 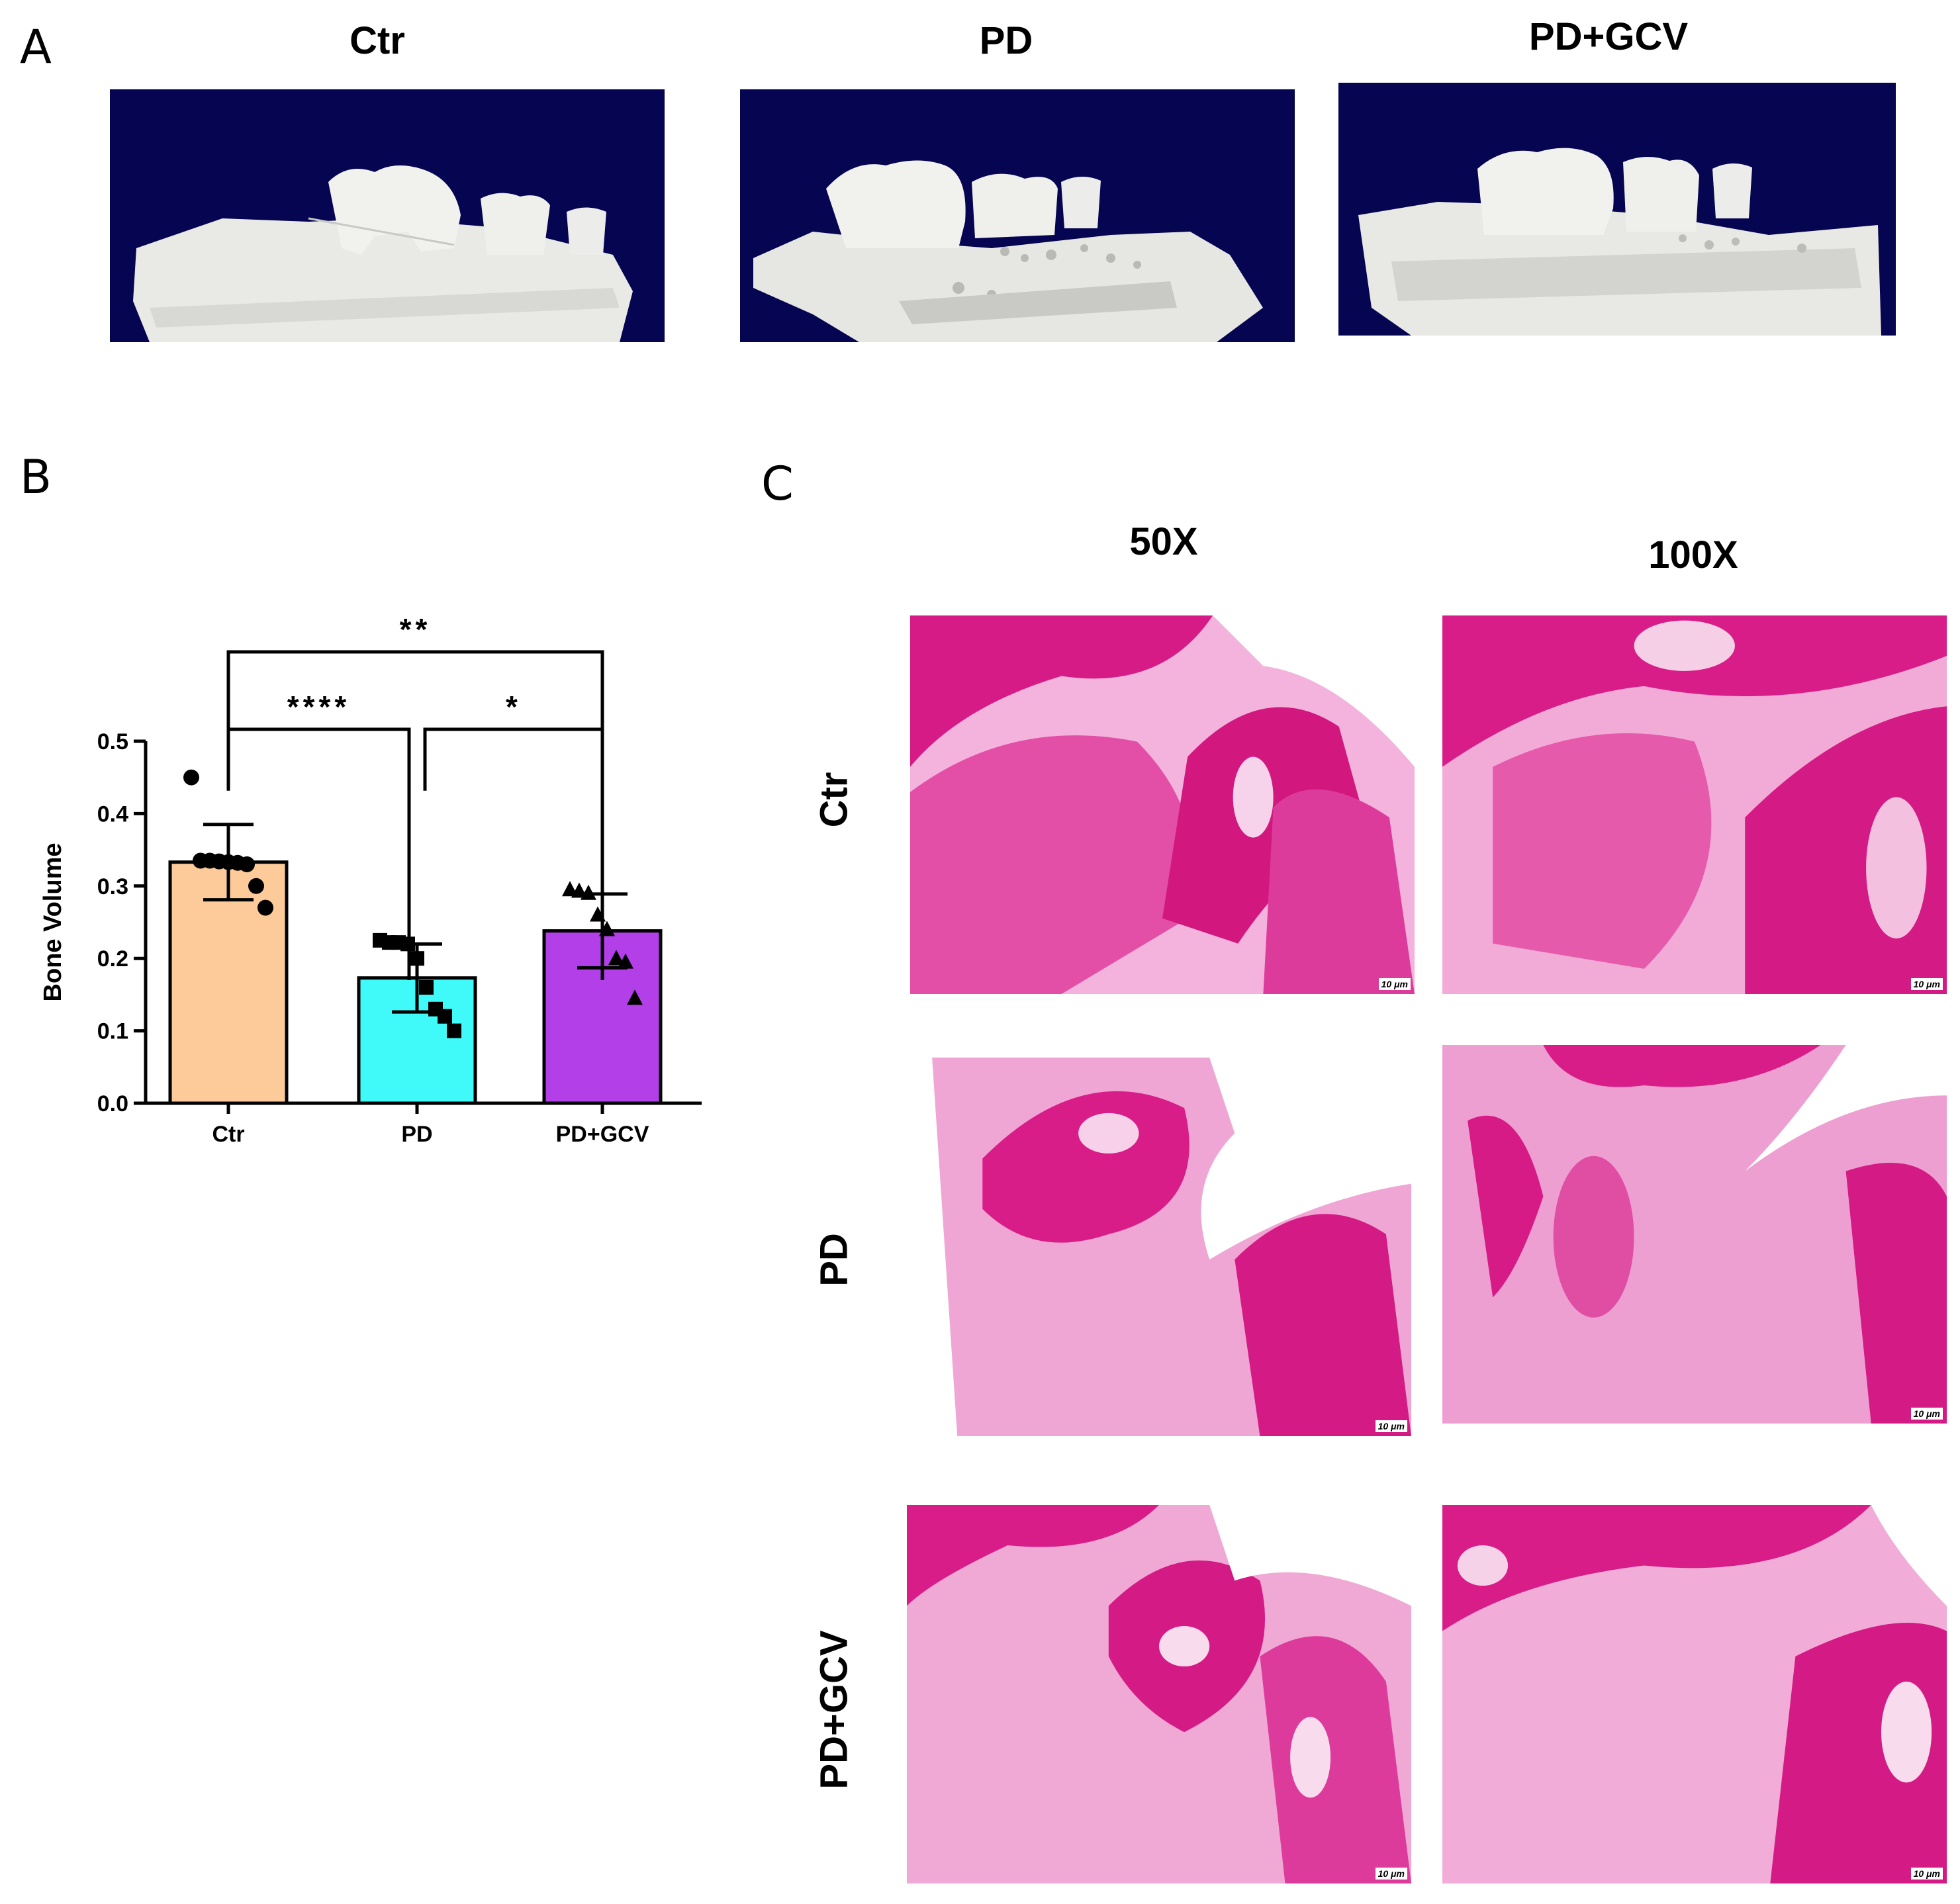 What do you see at coordinates (416, 1134) in the screenshot?
I see `x-tick-label: PD` at bounding box center [416, 1134].